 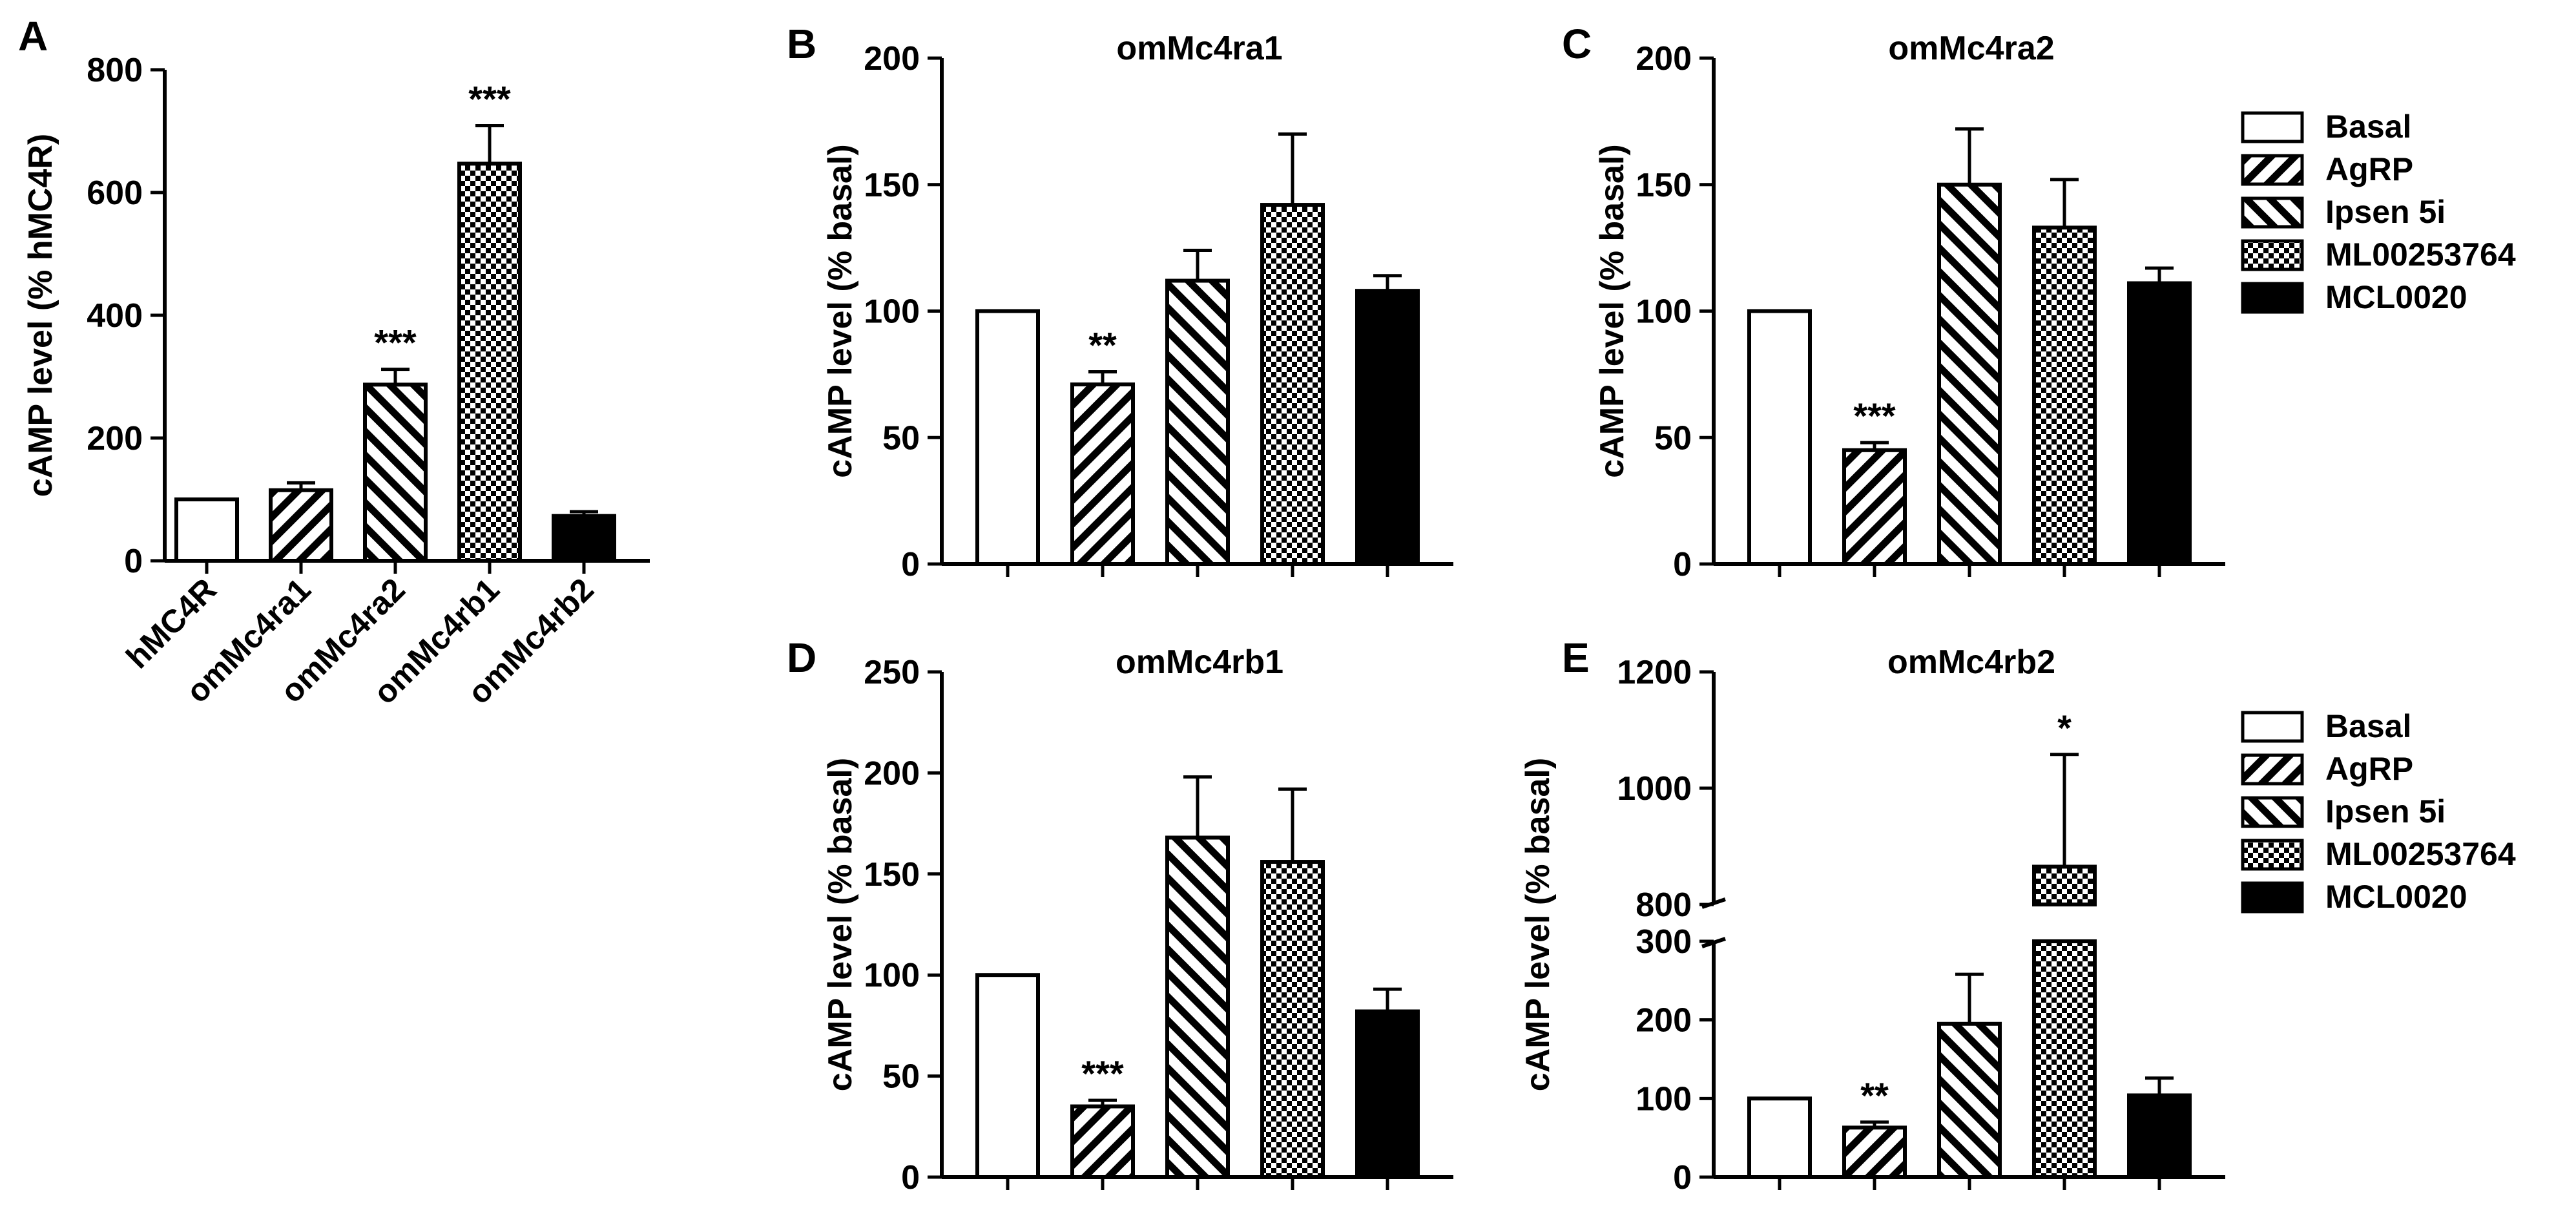 I want to click on panel-e-letter: E, so click(x=1576, y=657).